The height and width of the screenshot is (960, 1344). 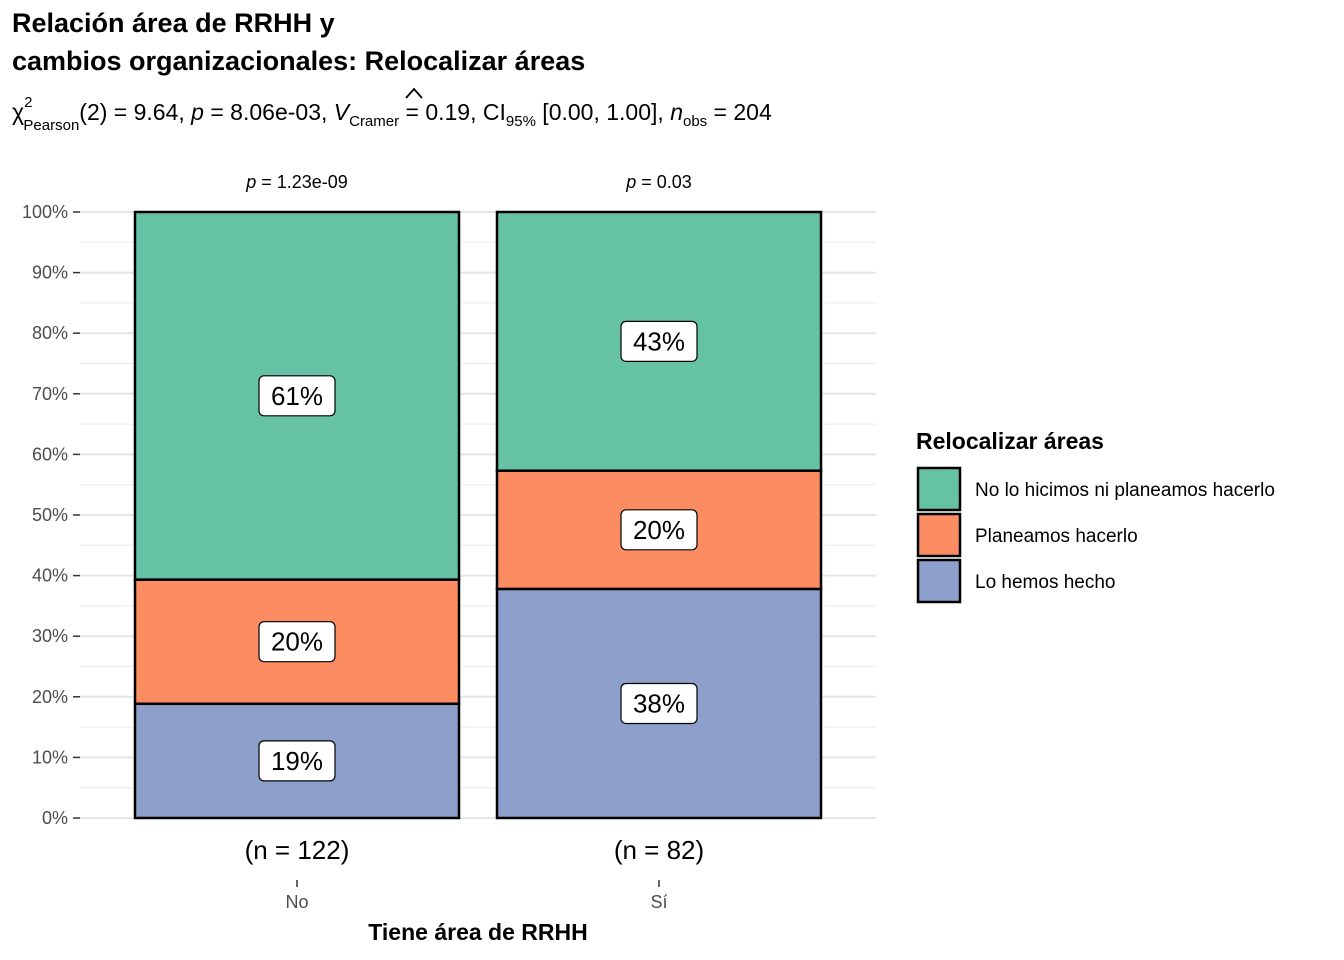 I want to click on x-axis-title: Tiene área de RRHH, so click(x=477, y=932).